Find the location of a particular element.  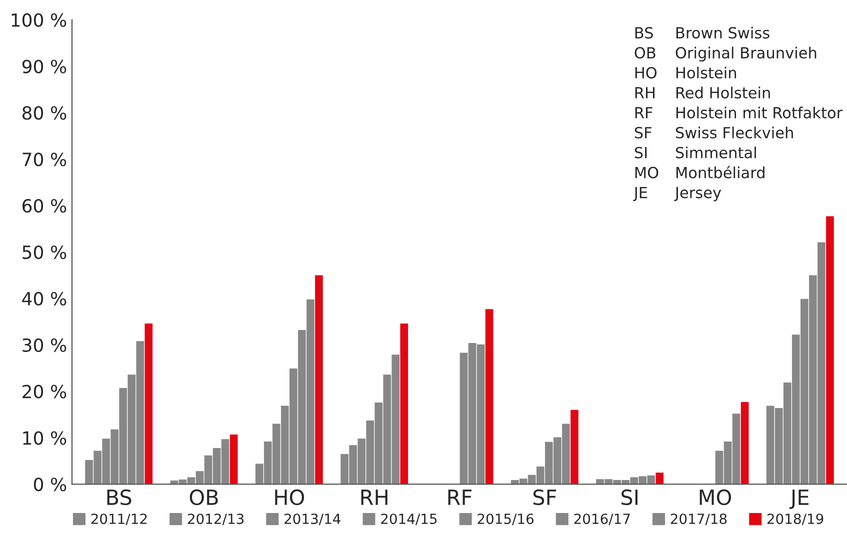

y-tick-label: 50 % is located at coordinates (44, 252).